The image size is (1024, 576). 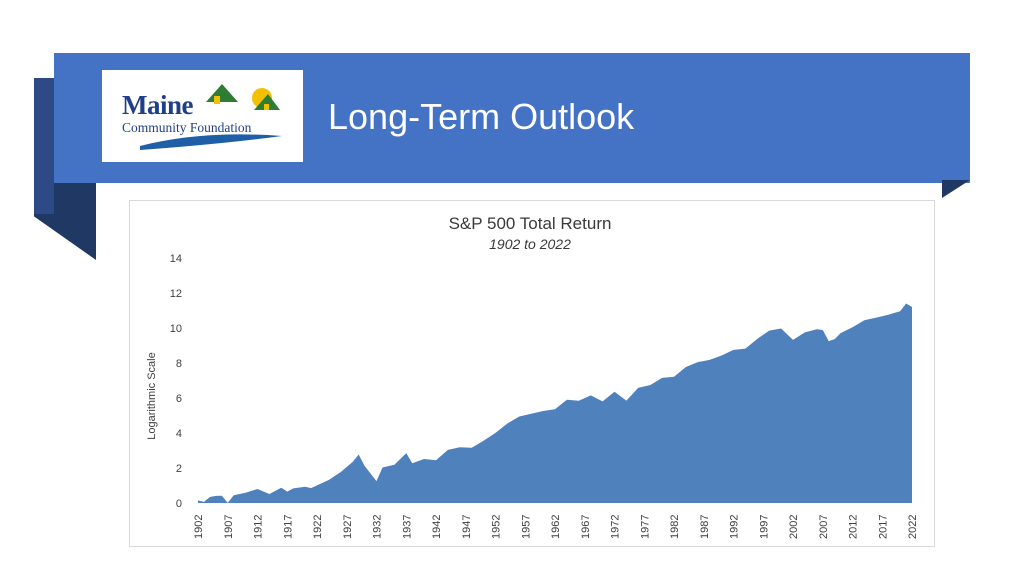 What do you see at coordinates (176, 329) in the screenshot?
I see `y-tick-label: 10` at bounding box center [176, 329].